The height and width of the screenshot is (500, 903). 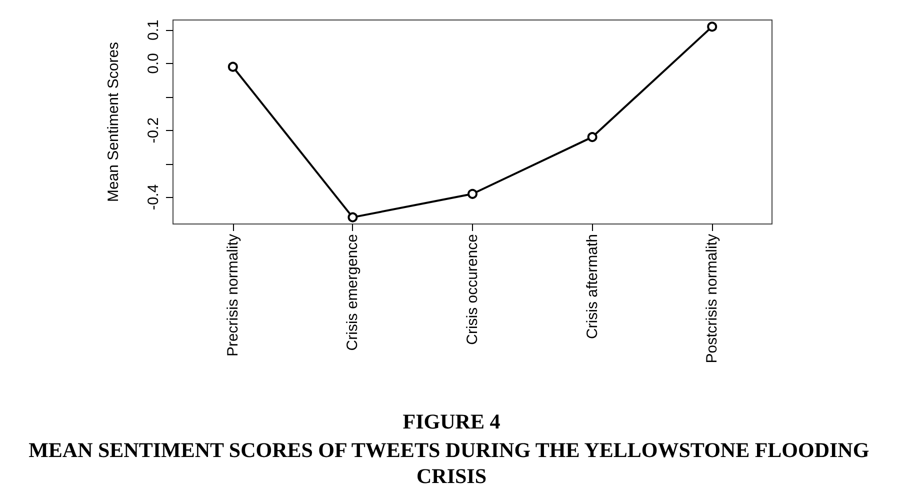 What do you see at coordinates (451, 422) in the screenshot?
I see `text: FIGURE 4` at bounding box center [451, 422].